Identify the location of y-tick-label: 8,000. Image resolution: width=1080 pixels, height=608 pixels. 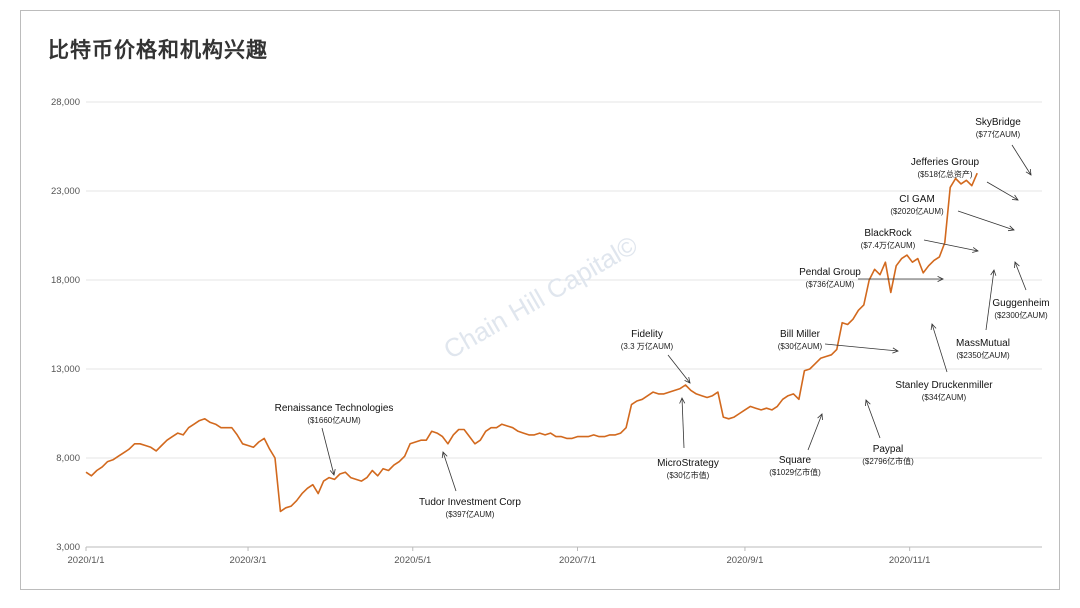
(68, 458).